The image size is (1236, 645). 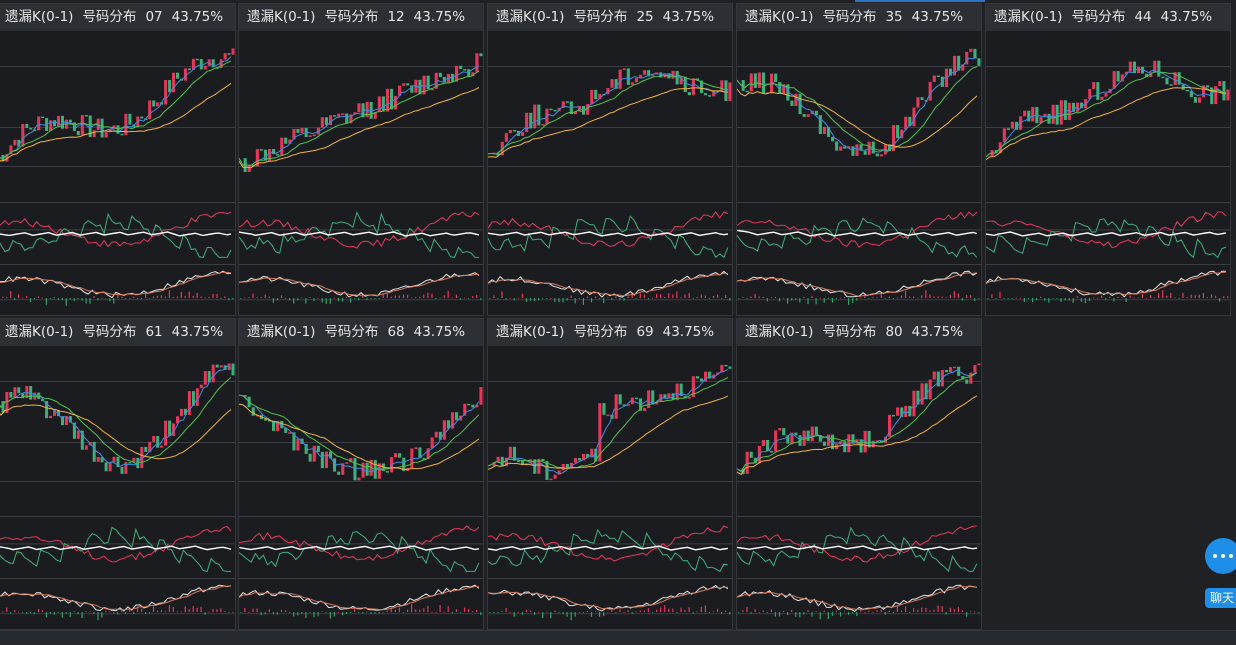 What do you see at coordinates (1108, 182) in the screenshot?
I see `kline-chart` at bounding box center [1108, 182].